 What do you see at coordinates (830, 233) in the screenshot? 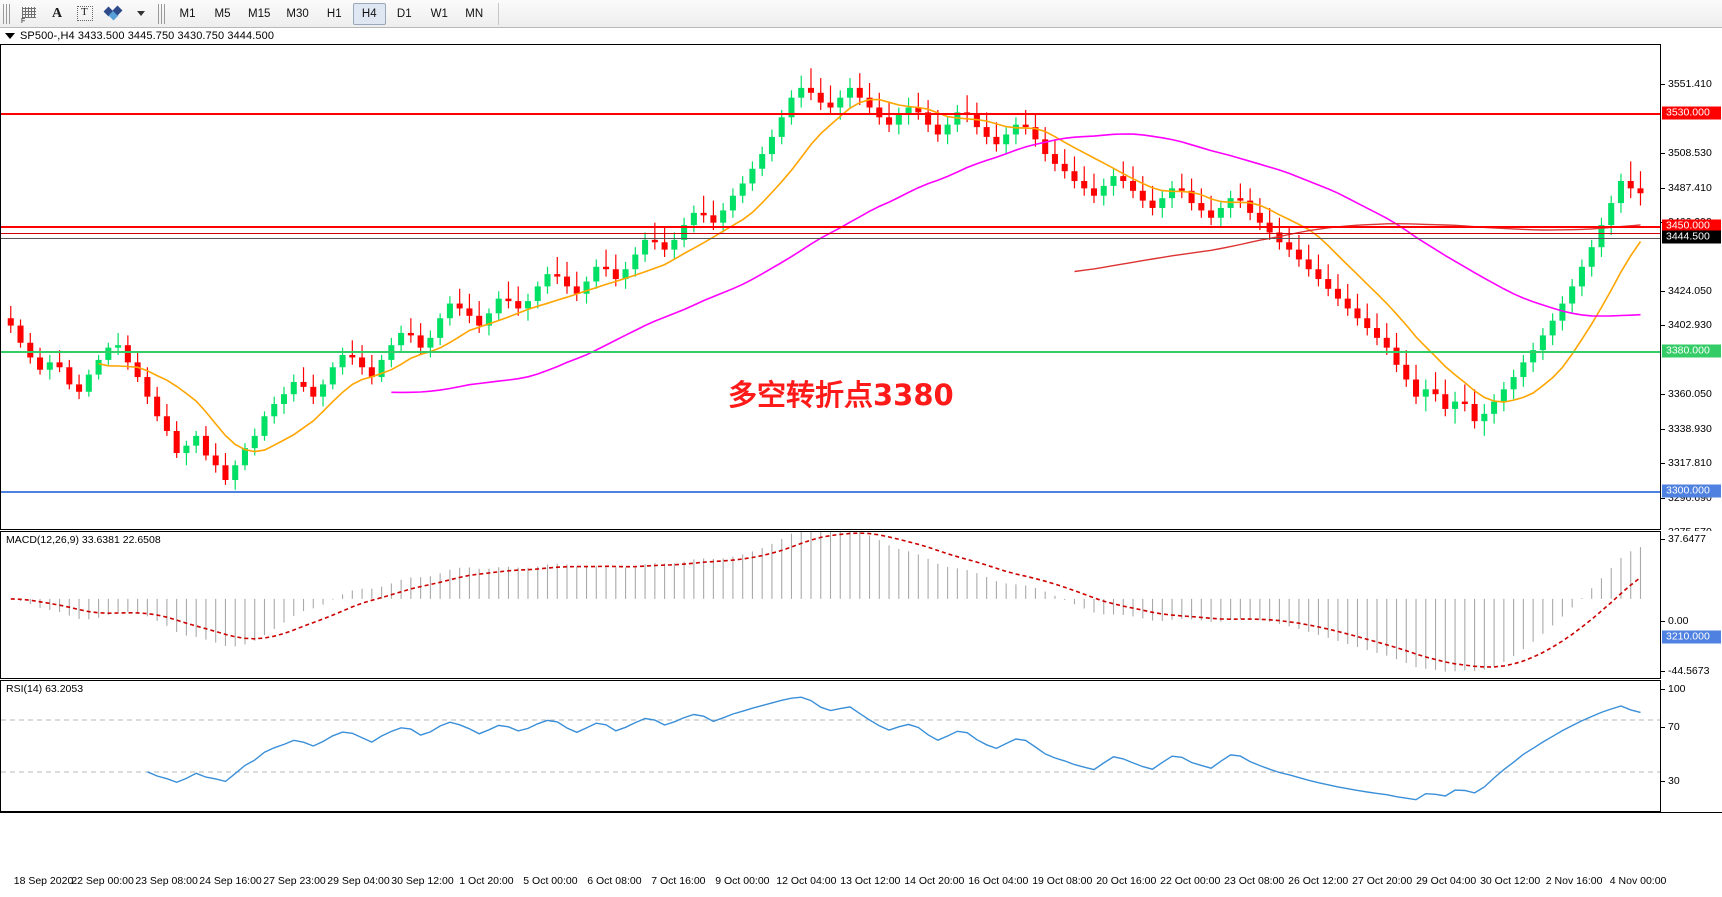
I see `secondary-level-line` at bounding box center [830, 233].